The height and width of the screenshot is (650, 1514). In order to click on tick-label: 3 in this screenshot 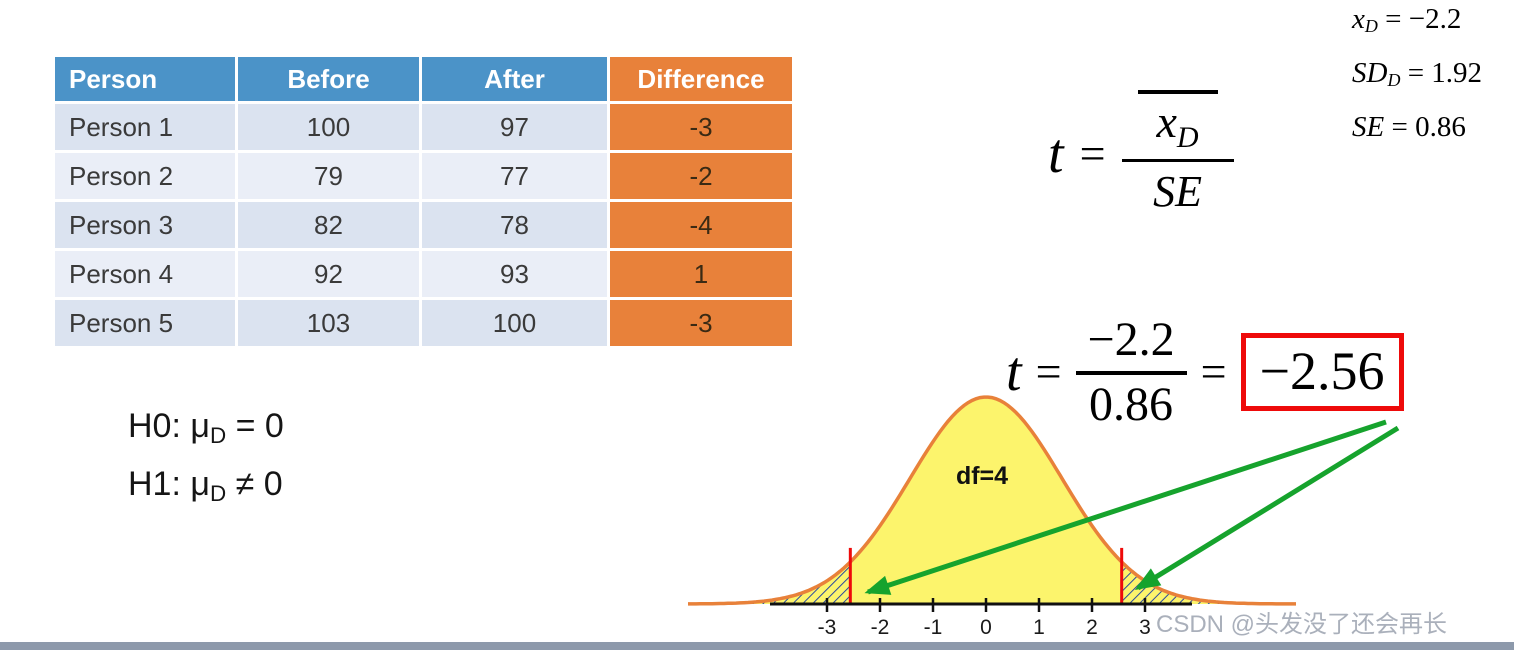, I will do `click(1145, 627)`.